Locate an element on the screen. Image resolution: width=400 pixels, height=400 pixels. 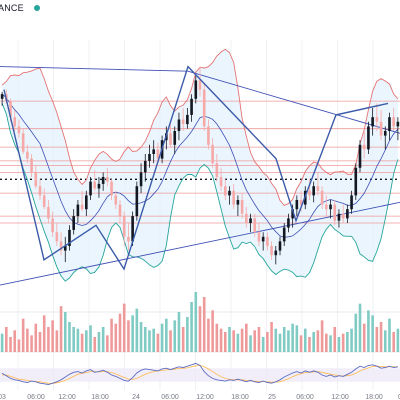
x-axis-tick-label: 18:00 is located at coordinates (100, 397).